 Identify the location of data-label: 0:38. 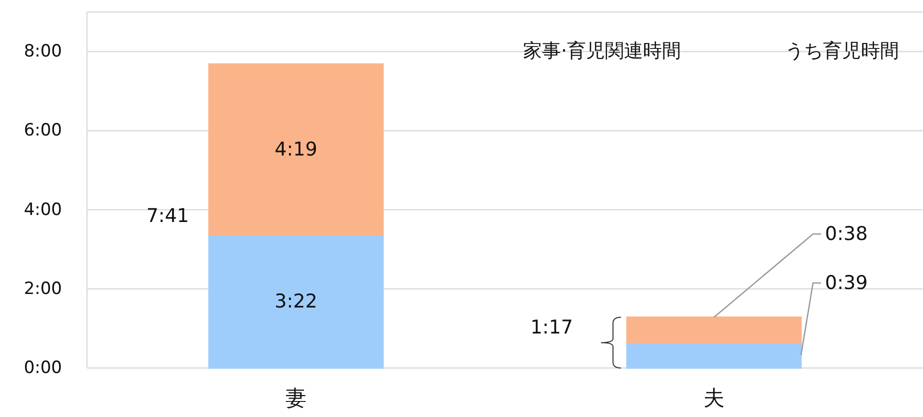
(846, 234).